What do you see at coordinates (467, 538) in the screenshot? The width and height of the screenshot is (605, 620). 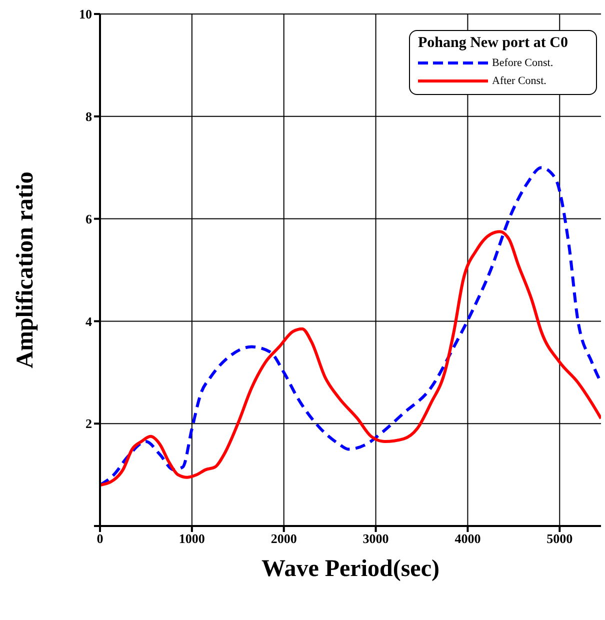 I see `x-tick-label: 4000` at bounding box center [467, 538].